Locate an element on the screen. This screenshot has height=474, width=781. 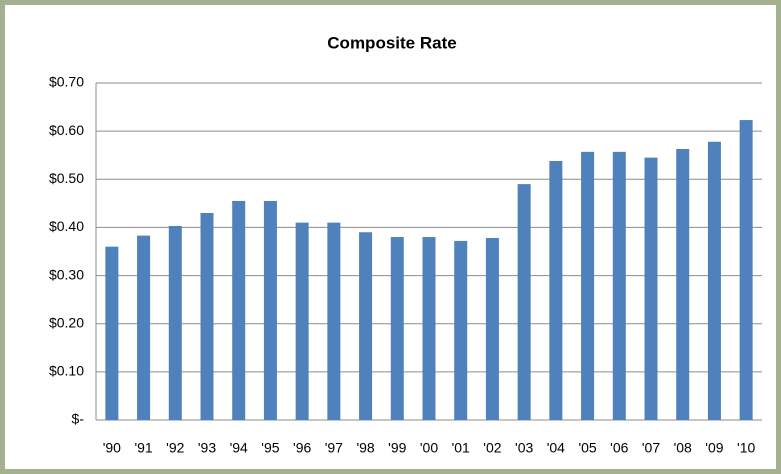
x-tick-label: '03 is located at coordinates (524, 448).